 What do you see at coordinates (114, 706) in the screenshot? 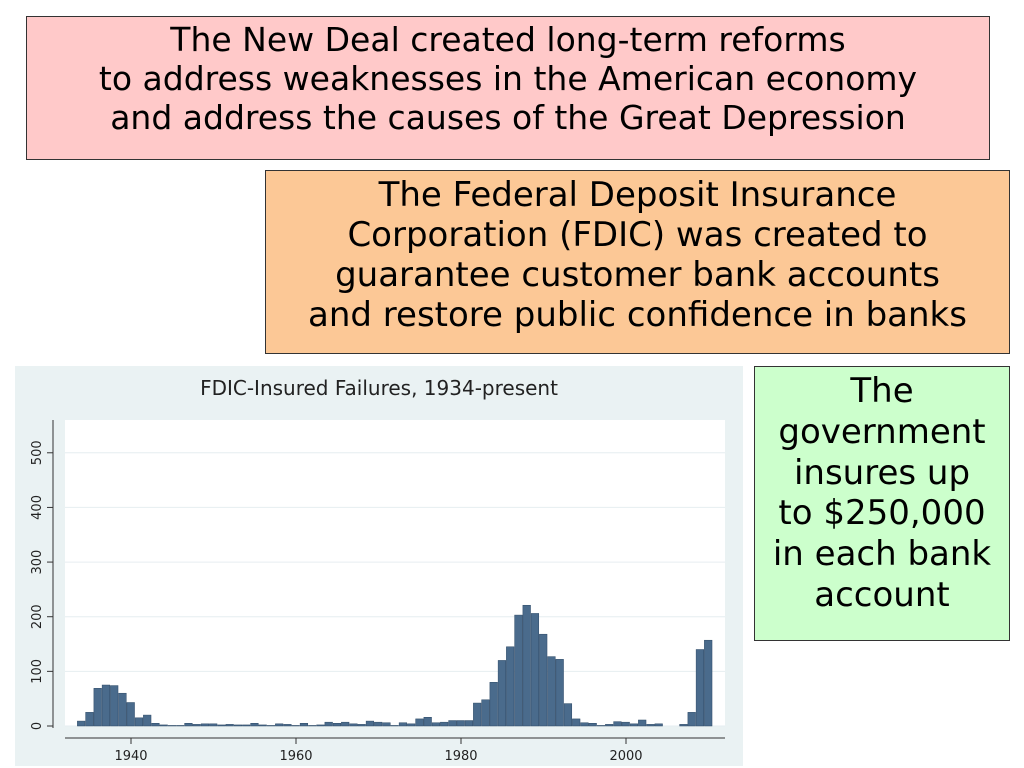
I see `bar-1938` at bounding box center [114, 706].